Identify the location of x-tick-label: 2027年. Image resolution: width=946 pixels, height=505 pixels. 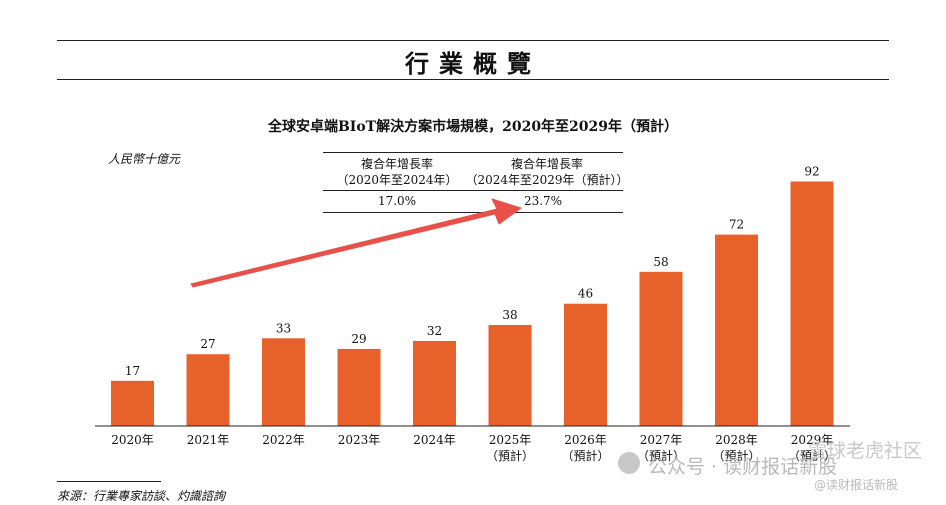
(661, 440).